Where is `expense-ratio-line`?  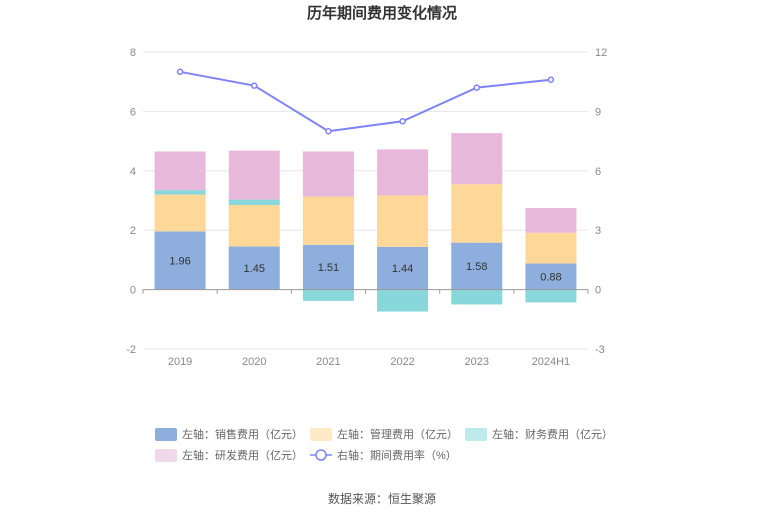
expense-ratio-line is located at coordinates (365, 101).